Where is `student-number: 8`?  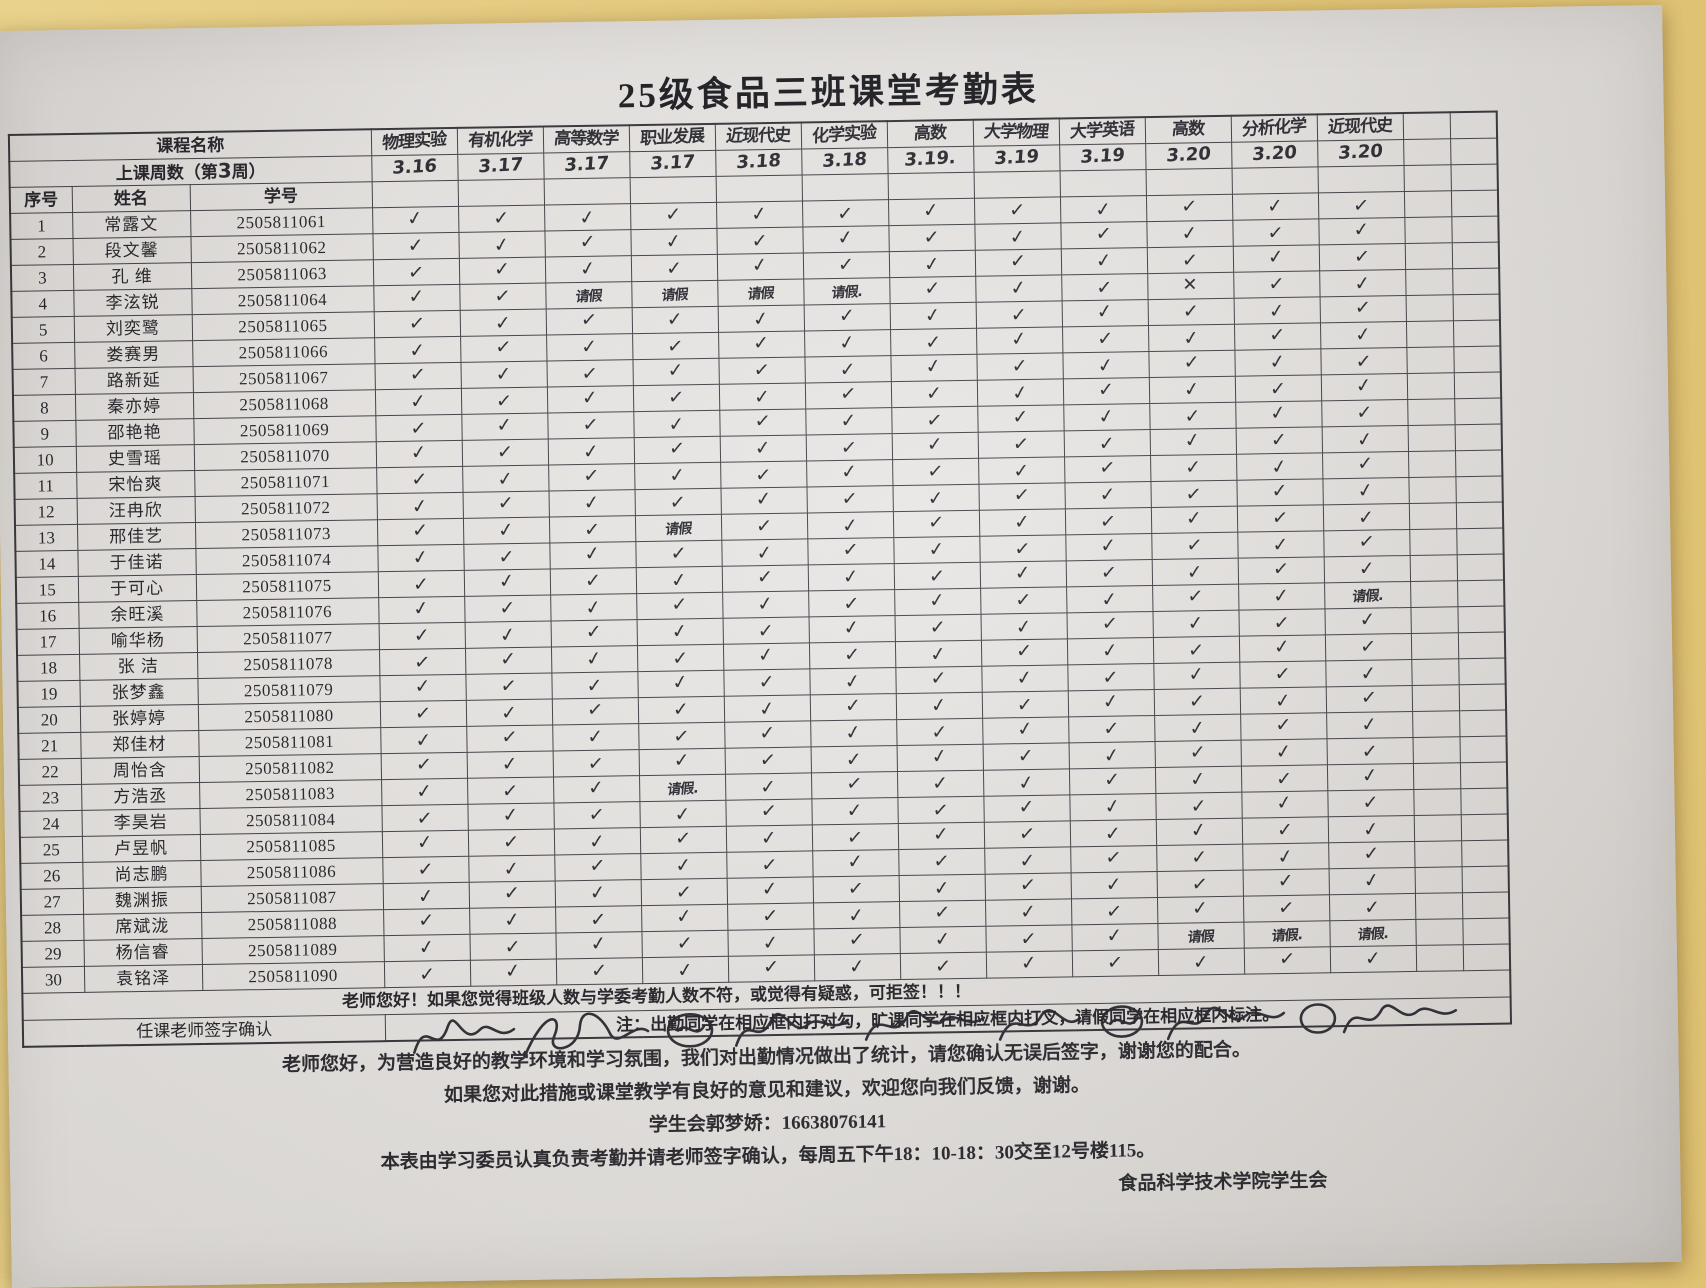 student-number: 8 is located at coordinates (44, 408).